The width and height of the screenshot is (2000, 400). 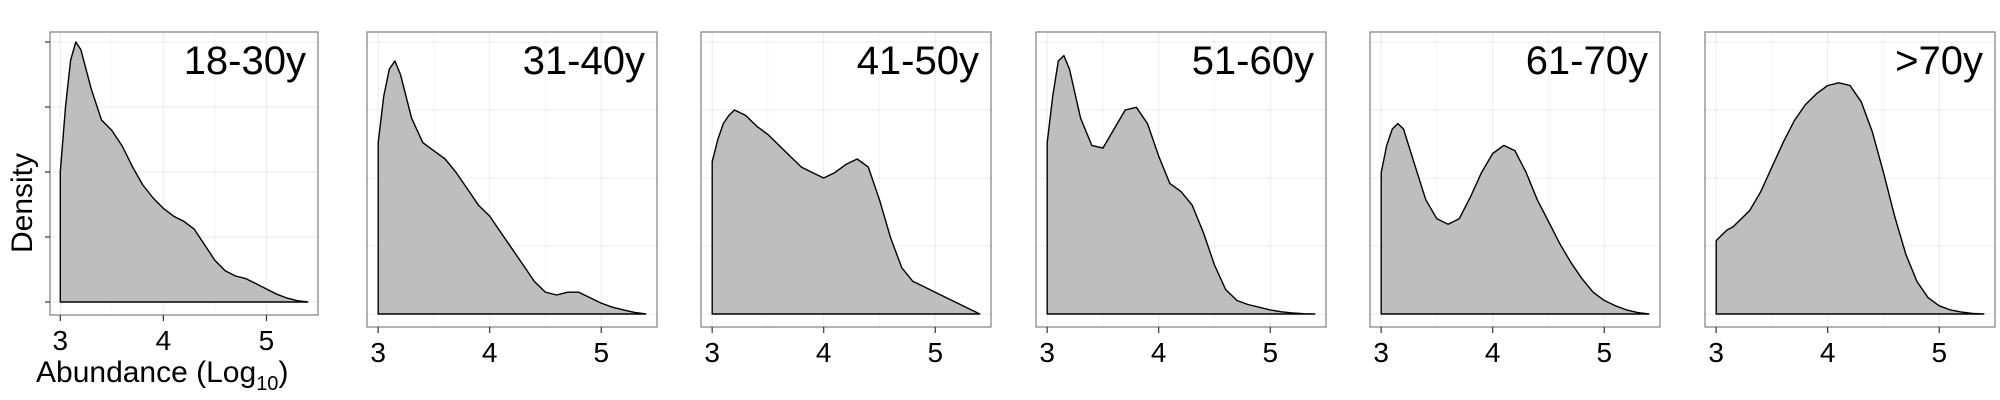 I want to click on panel-title: 31-40y, so click(x=584, y=61).